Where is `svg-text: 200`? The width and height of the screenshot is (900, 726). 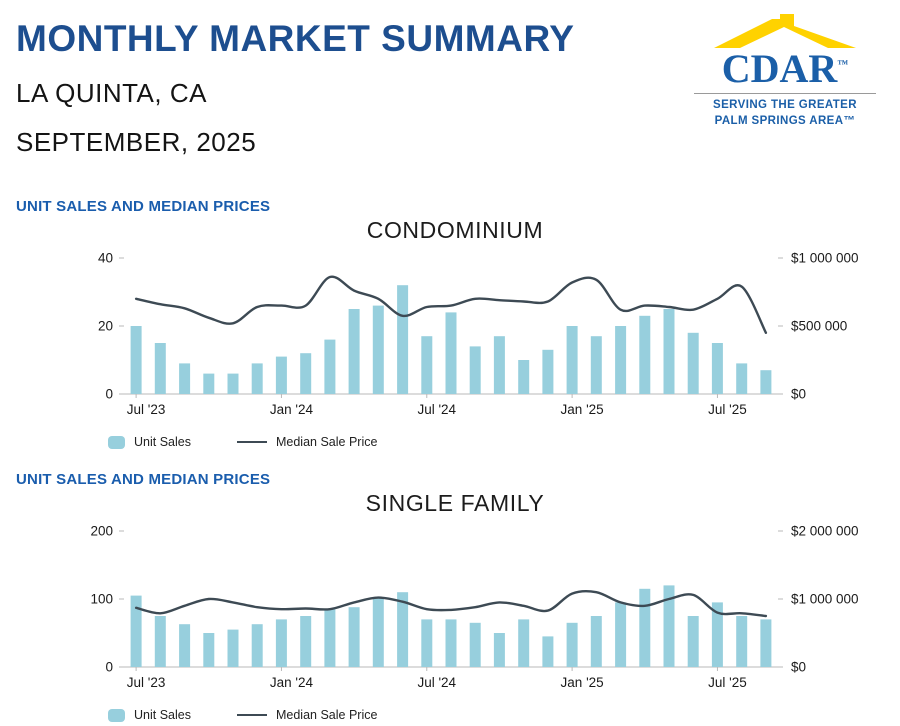
svg-text: 200 is located at coordinates (101, 531).